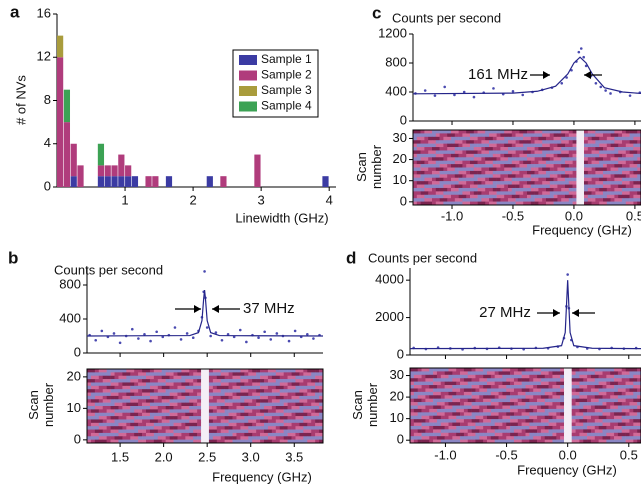 This screenshot has height=487, width=641. What do you see at coordinates (74, 375) in the screenshot?
I see `y-tick-label: 20` at bounding box center [74, 375].